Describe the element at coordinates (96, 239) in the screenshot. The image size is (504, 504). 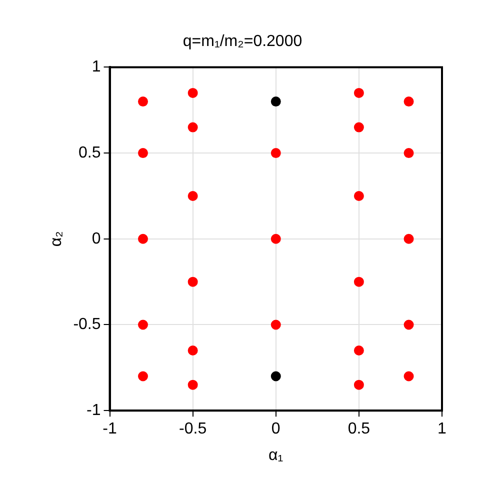
I see `y-tick-label: 0` at that location.